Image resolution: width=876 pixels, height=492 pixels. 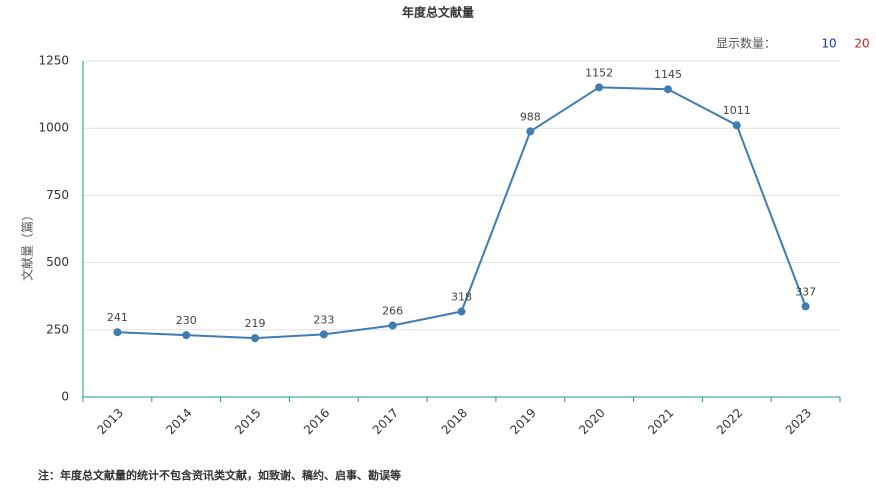 I want to click on y-tick-label: 750, so click(x=57, y=195).